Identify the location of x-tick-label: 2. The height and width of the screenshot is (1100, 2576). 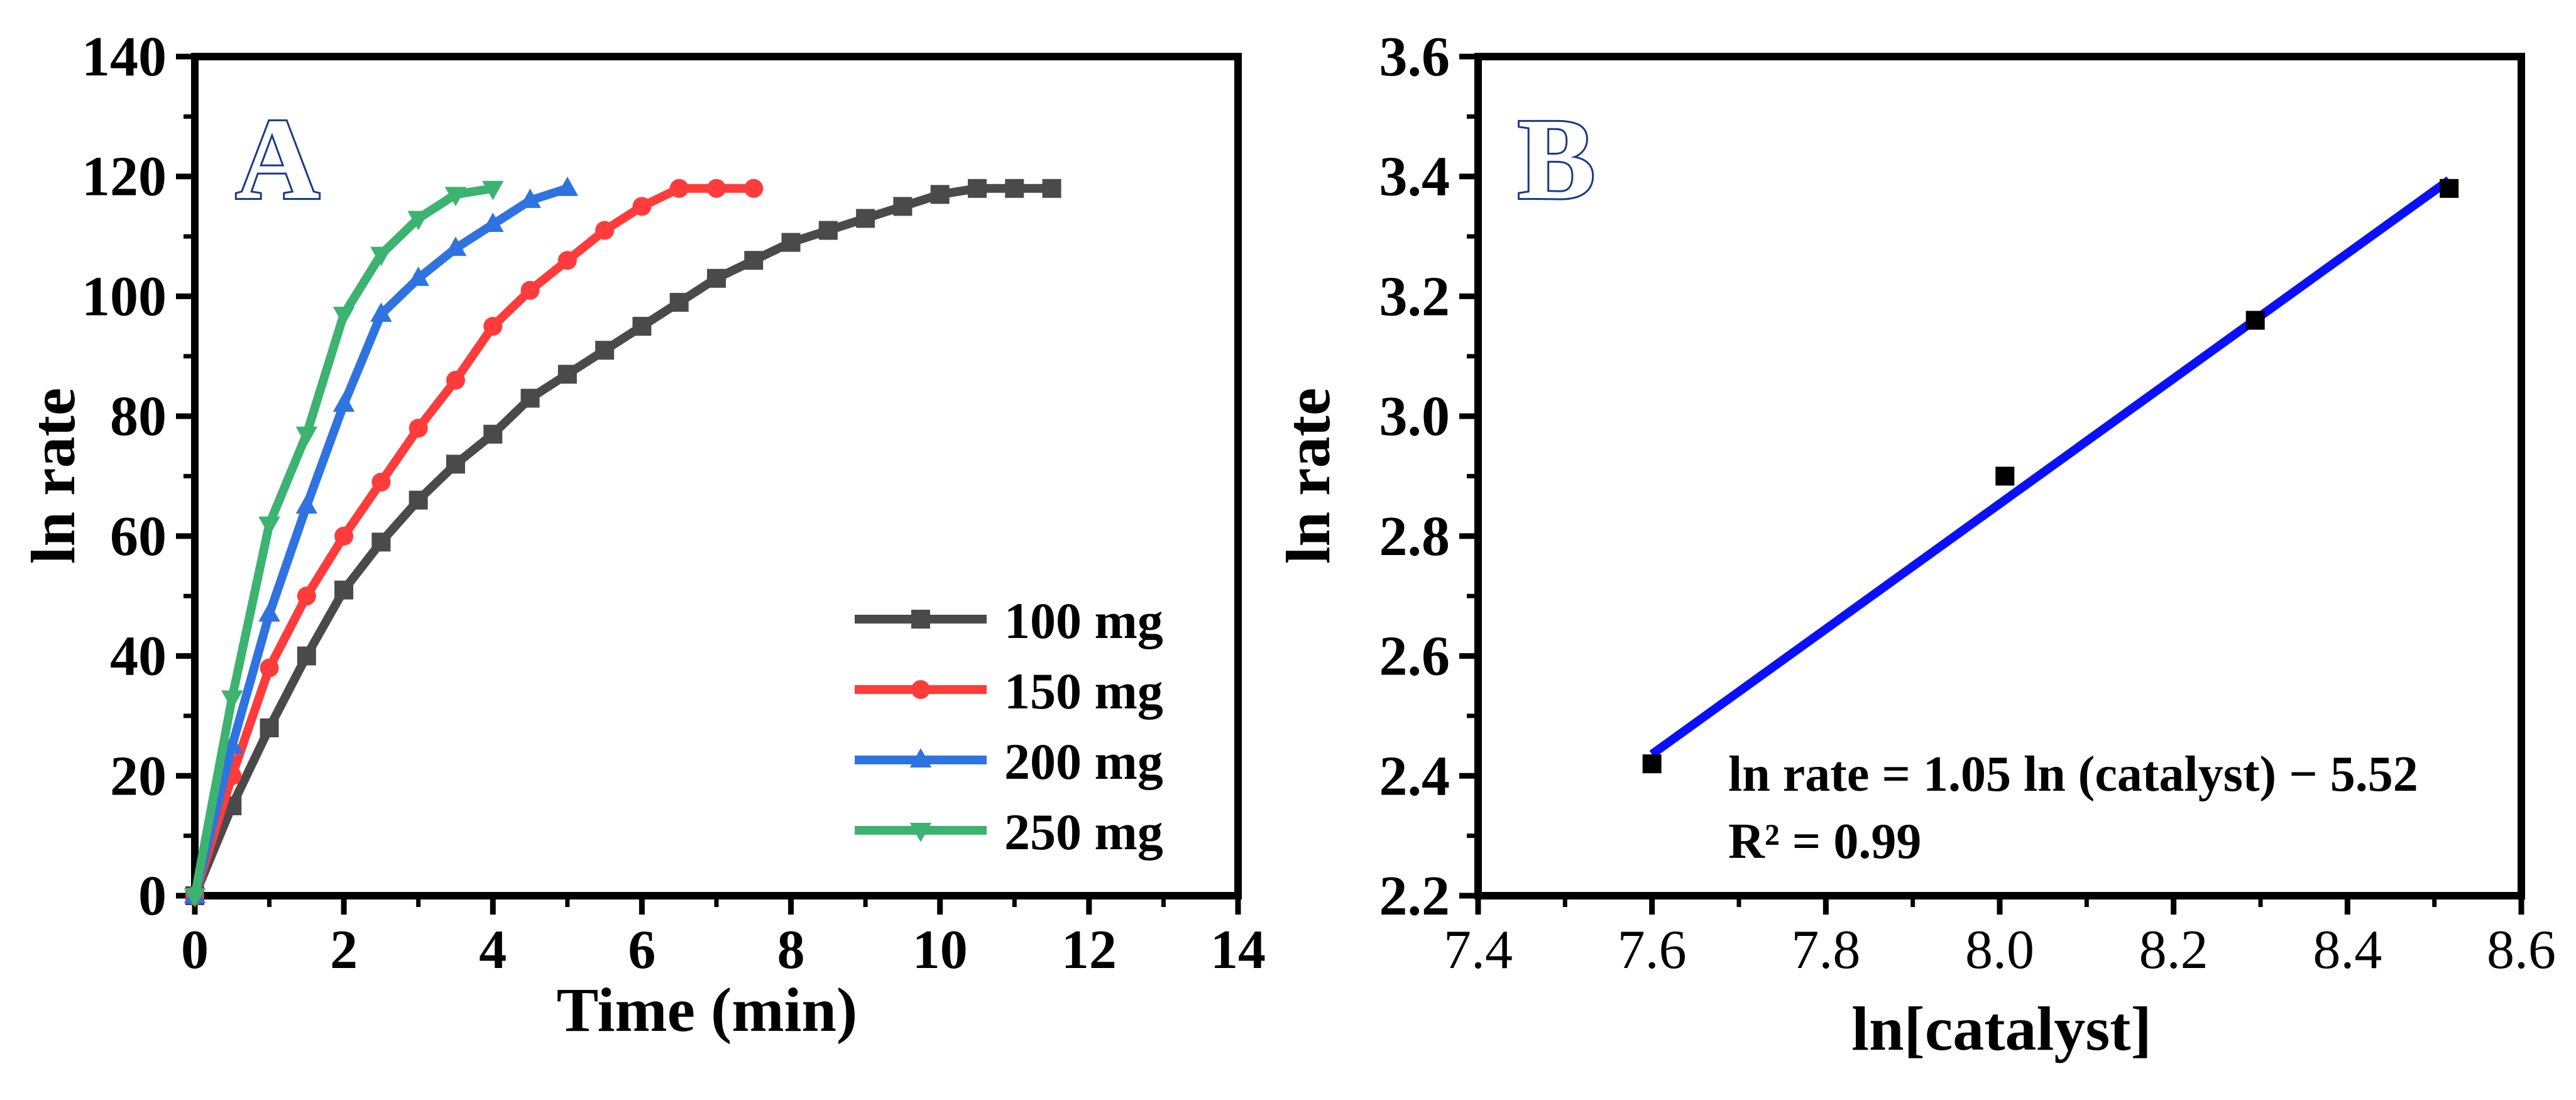
(344, 950).